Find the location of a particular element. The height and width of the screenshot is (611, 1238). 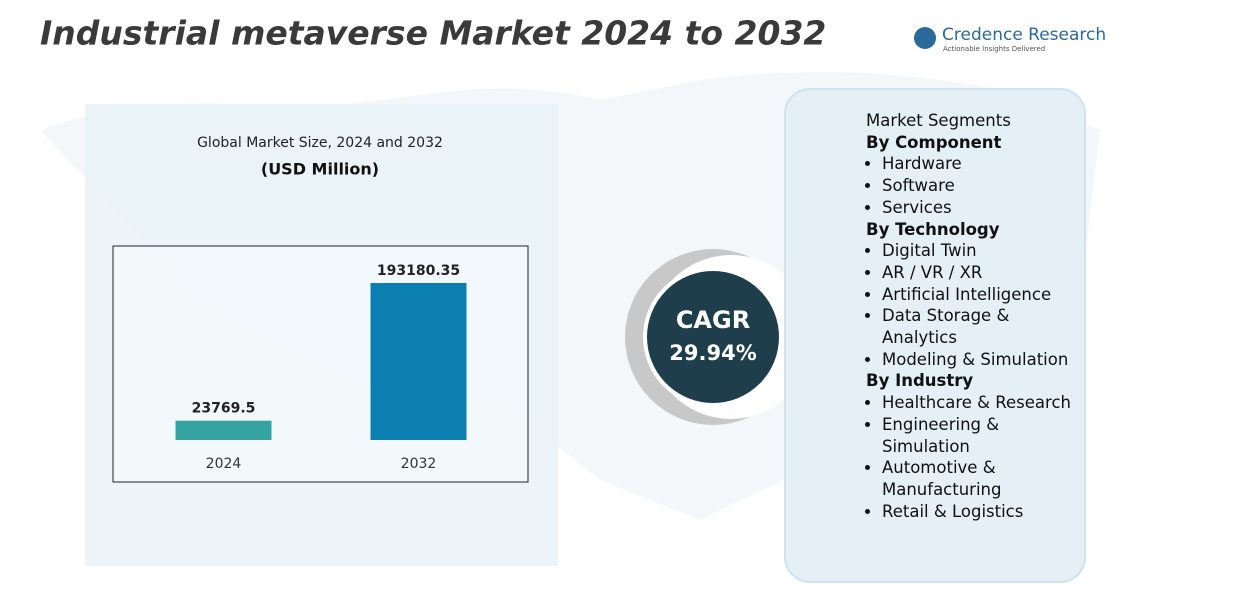

value-label: 23769.5 is located at coordinates (224, 409).